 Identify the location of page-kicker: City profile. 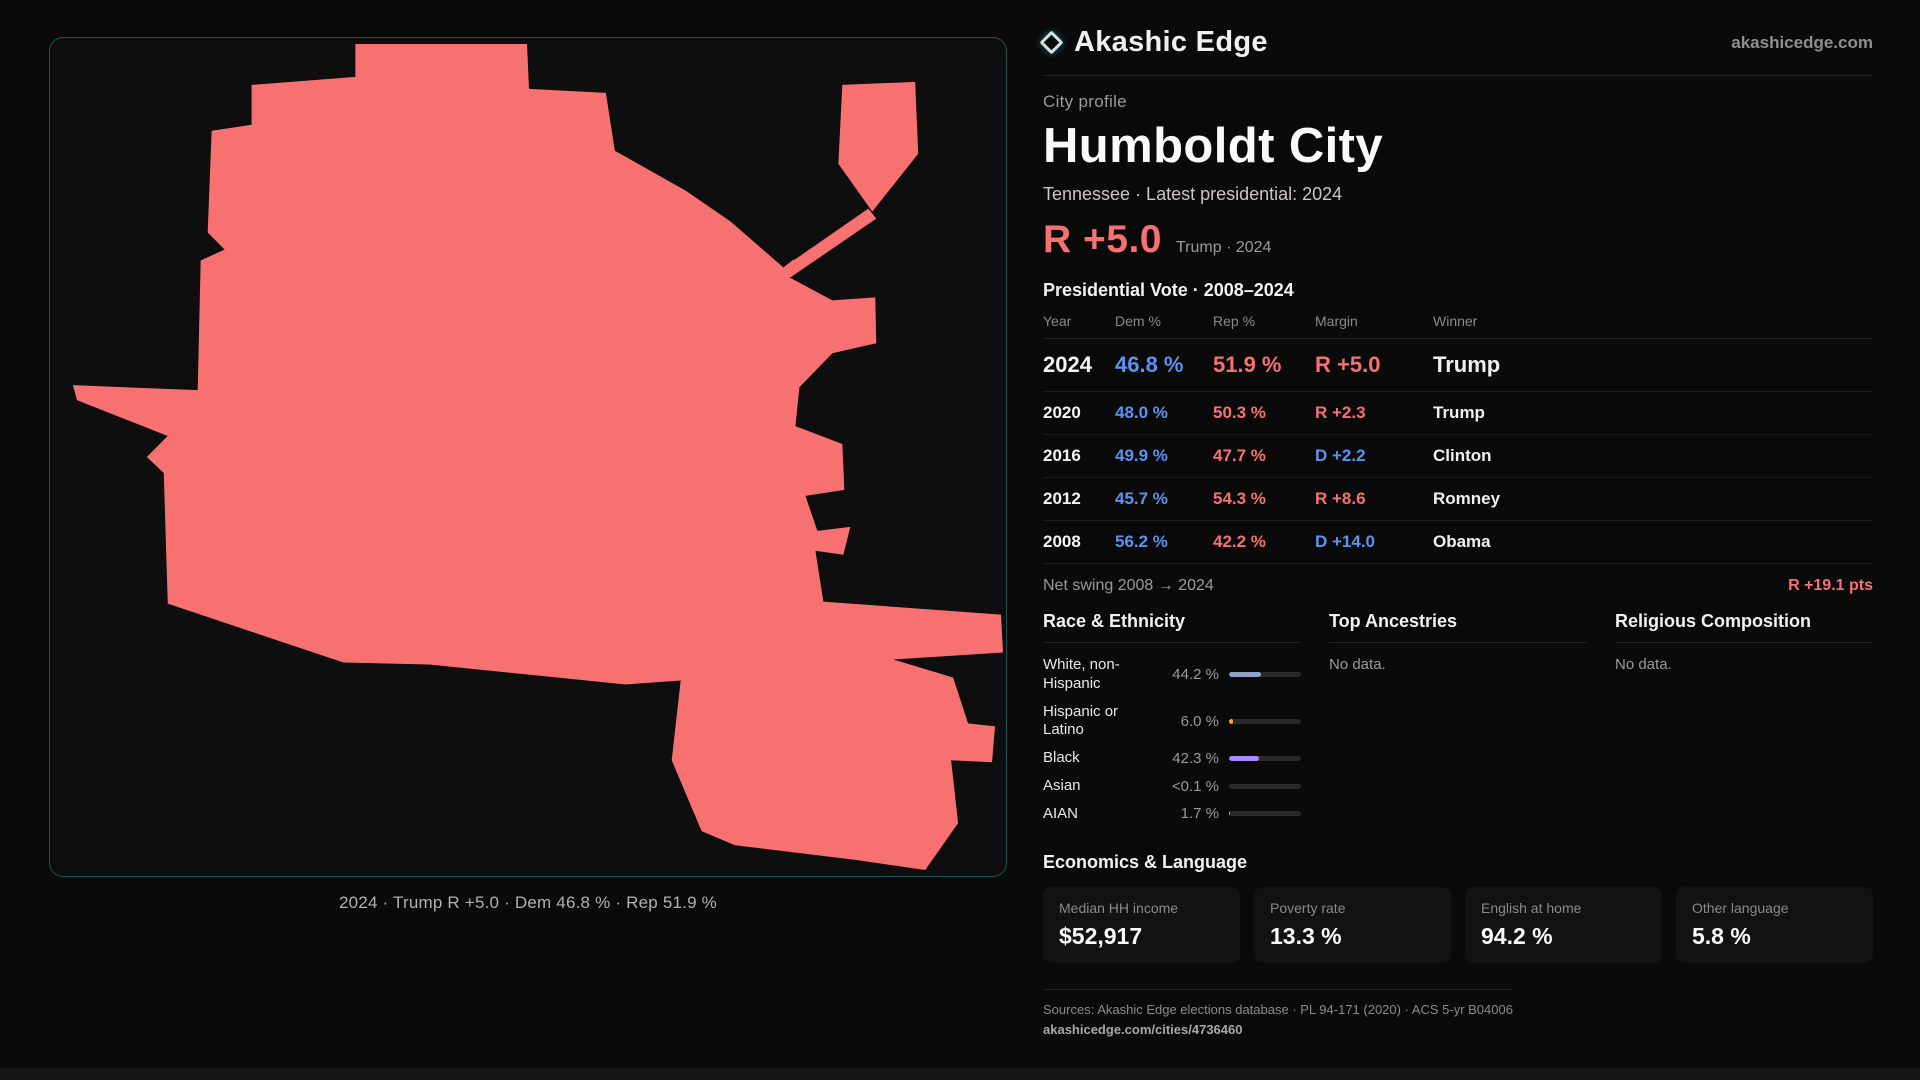
(1085, 101).